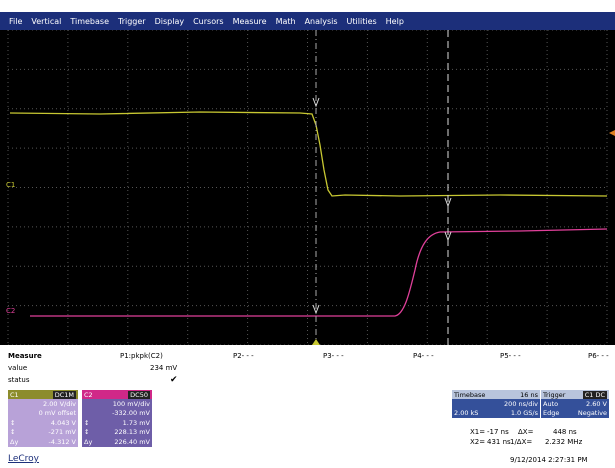 The width and height of the screenshot is (615, 468). What do you see at coordinates (592, 413) in the screenshot?
I see `slope: Negative` at bounding box center [592, 413].